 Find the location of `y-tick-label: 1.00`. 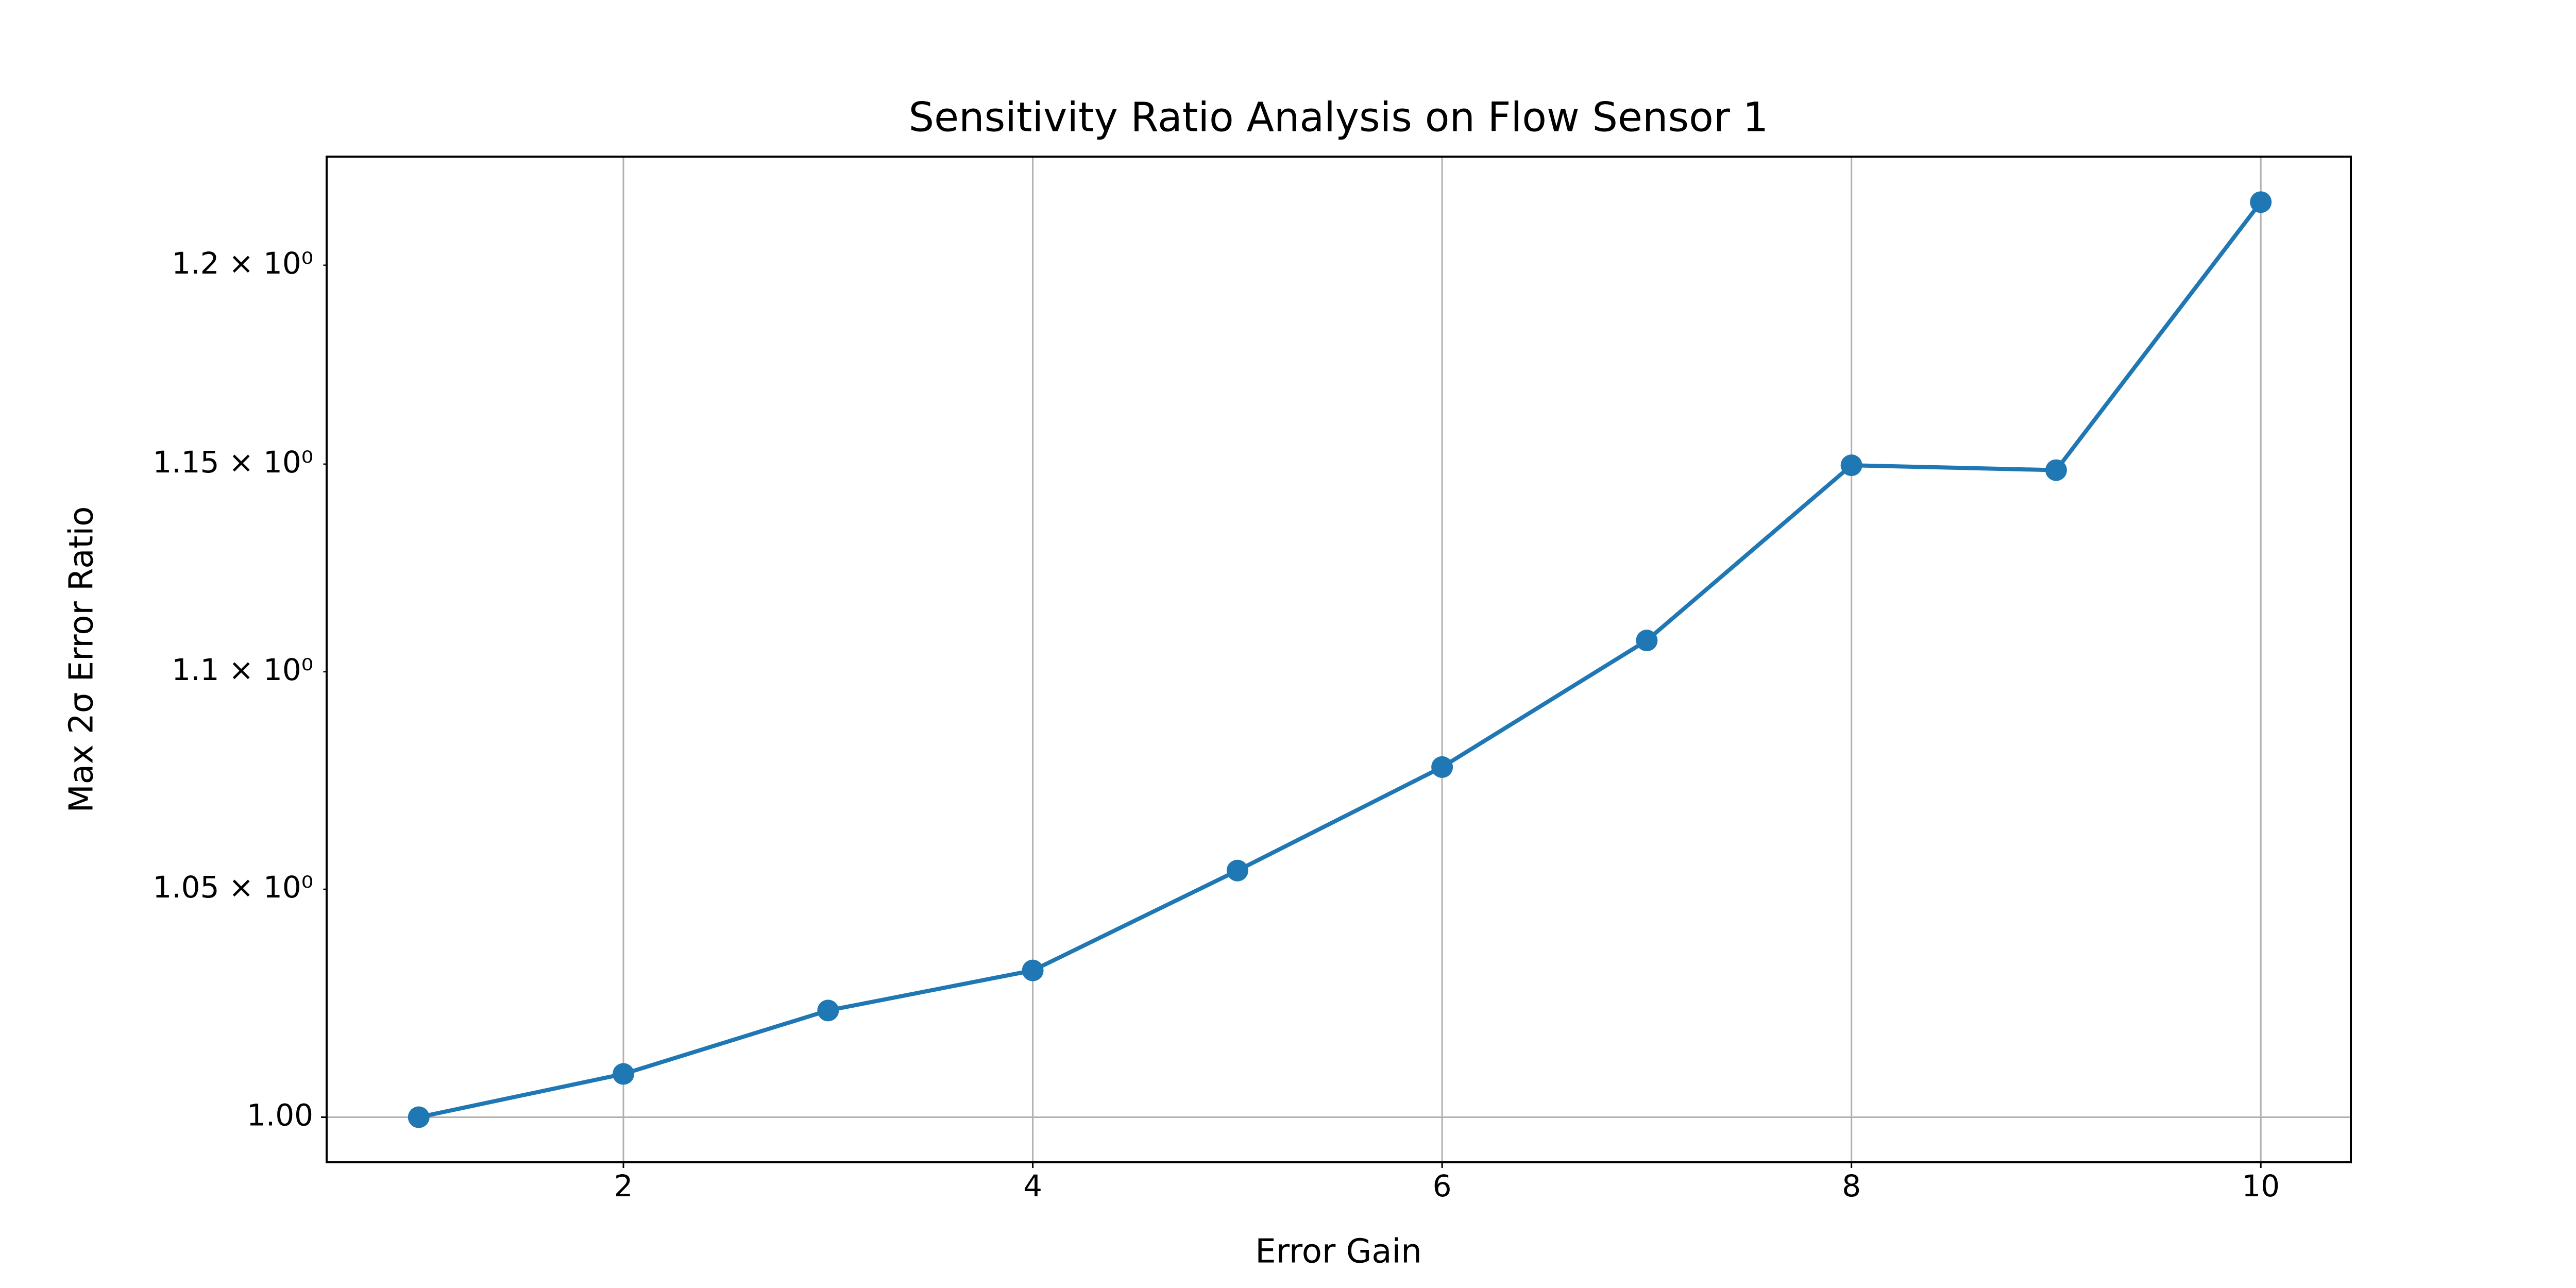

y-tick-label: 1.00 is located at coordinates (280, 1115).